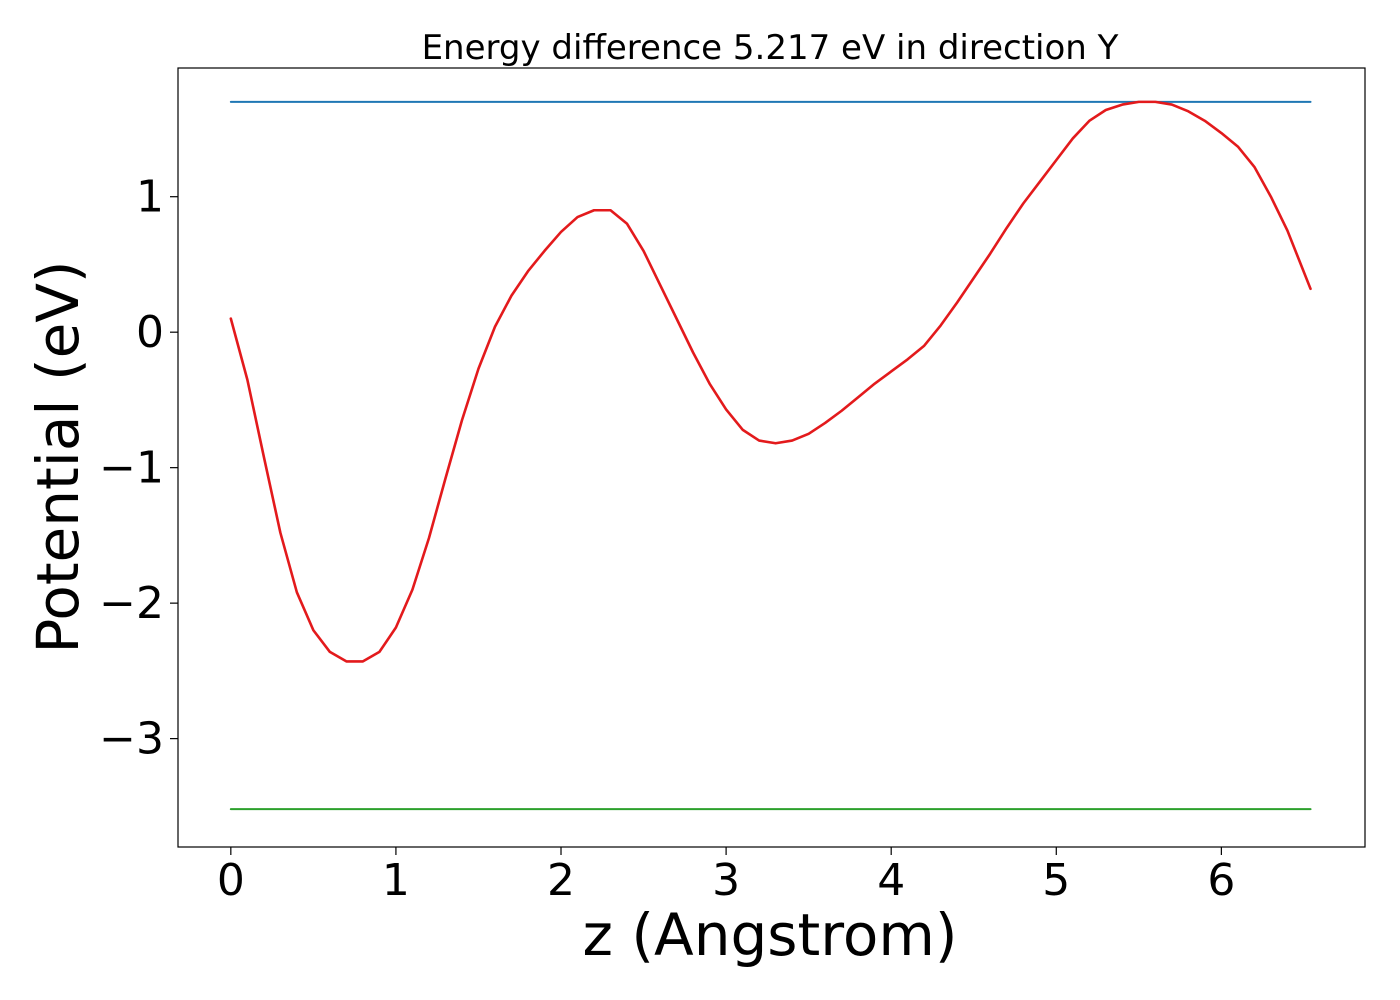  Describe the element at coordinates (131, 739) in the screenshot. I see `y-tick-label: −3` at that location.